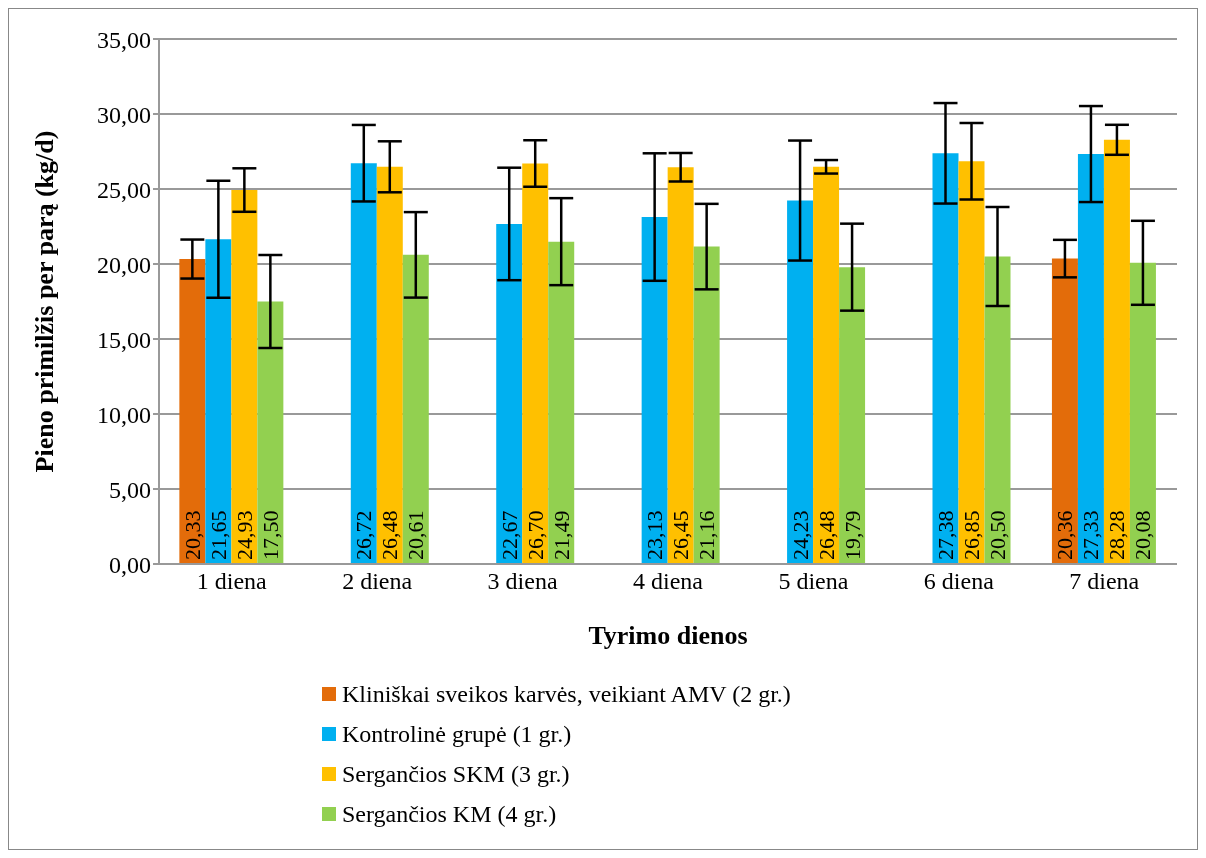  Describe the element at coordinates (561, 535) in the screenshot. I see `data-label: 21,49` at that location.